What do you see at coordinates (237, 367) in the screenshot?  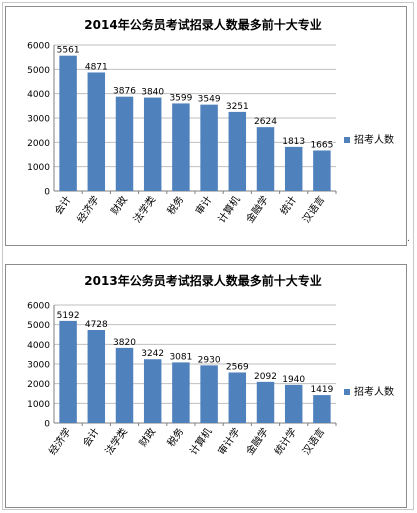 I see `data-label: 2569` at bounding box center [237, 367].